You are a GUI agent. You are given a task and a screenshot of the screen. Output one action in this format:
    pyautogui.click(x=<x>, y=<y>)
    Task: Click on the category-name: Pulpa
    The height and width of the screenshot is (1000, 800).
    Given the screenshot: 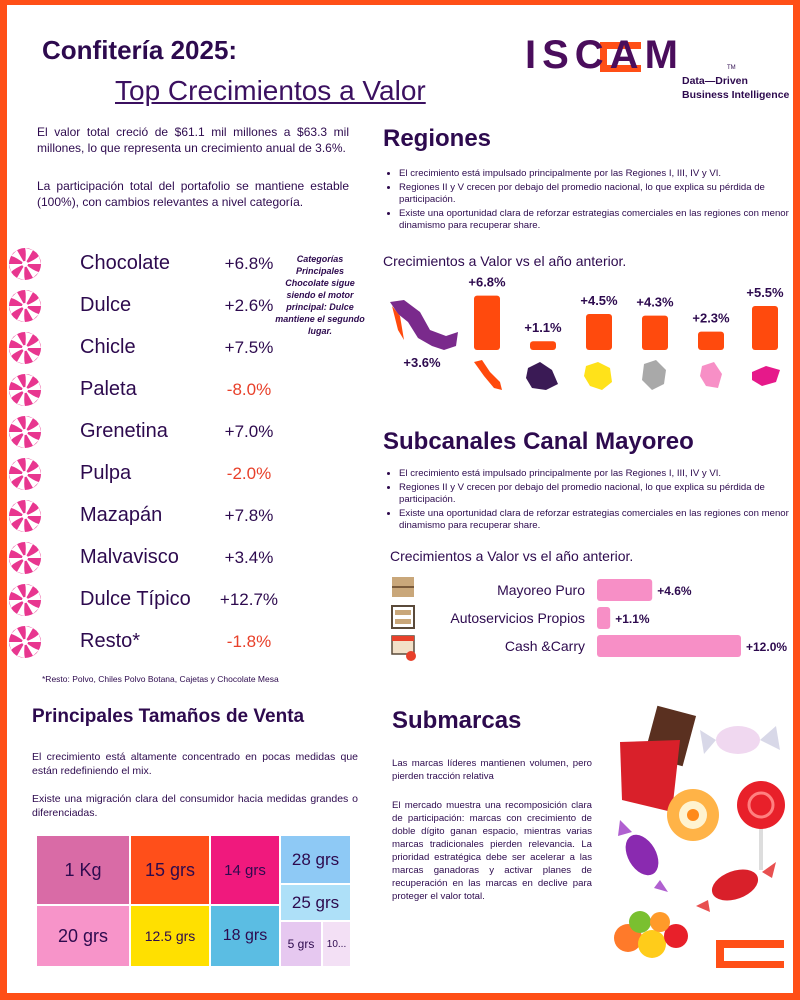 What is the action you would take?
    pyautogui.click(x=106, y=473)
    